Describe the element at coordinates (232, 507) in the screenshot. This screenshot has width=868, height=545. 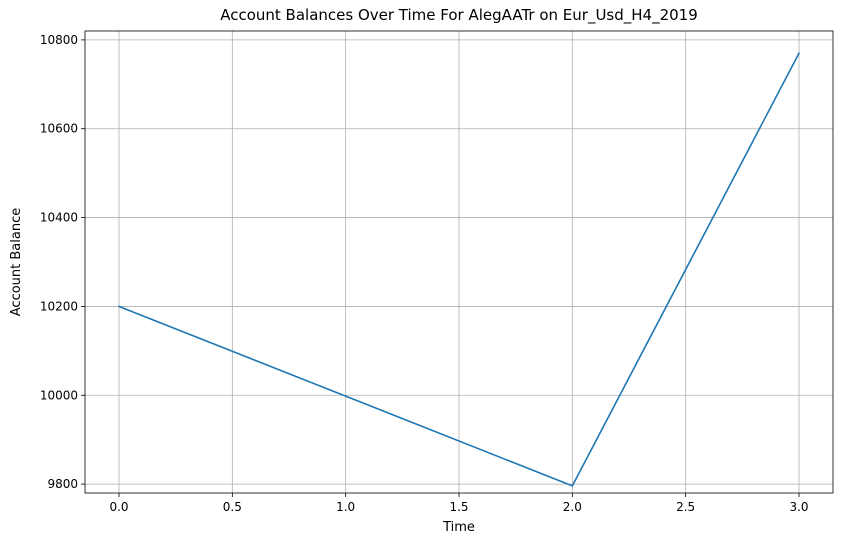
I see `x-tick-label: 0.5` at that location.